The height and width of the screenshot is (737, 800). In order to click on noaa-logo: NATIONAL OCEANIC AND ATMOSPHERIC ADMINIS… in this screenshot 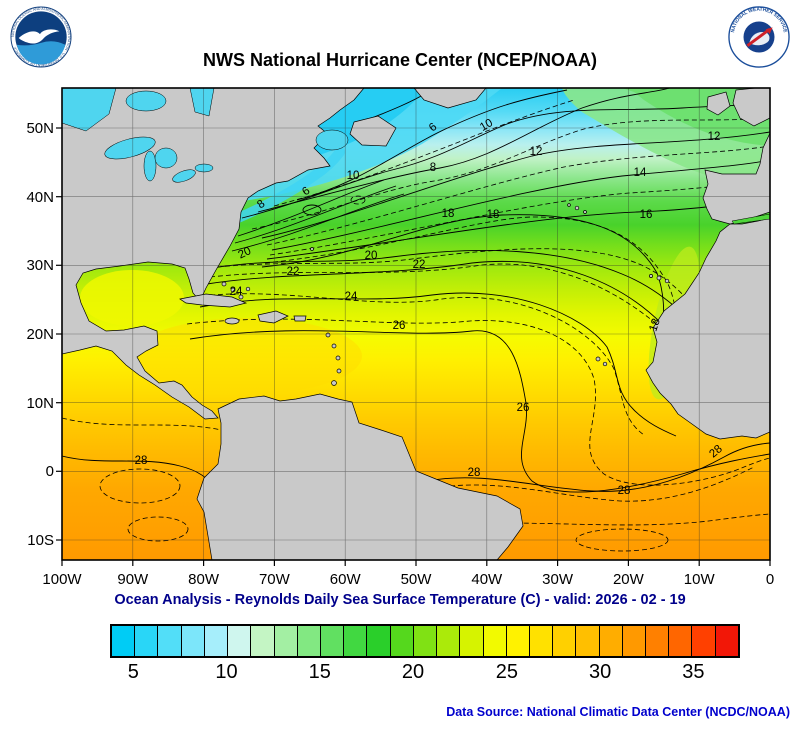, I will do `click(41, 37)`.